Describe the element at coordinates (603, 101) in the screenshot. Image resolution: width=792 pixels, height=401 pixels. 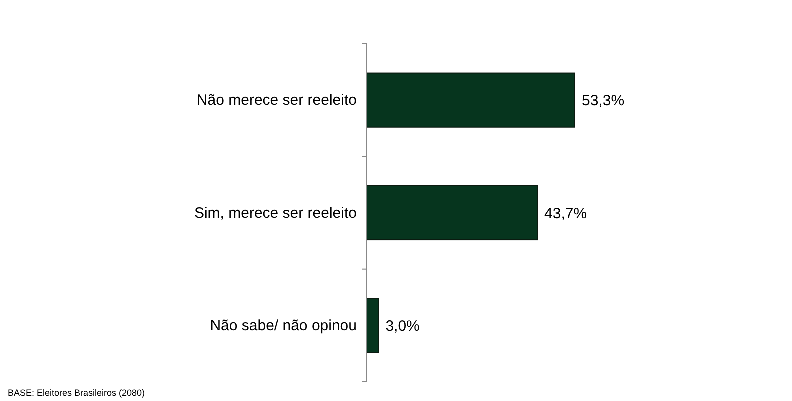
I see `data-label: 53,3%` at that location.